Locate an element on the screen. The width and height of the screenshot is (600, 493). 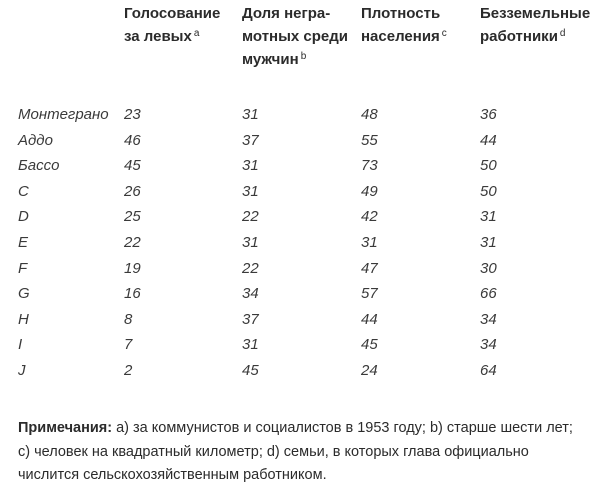
table-row: H 8 37 44 34 is located at coordinates (300, 322).